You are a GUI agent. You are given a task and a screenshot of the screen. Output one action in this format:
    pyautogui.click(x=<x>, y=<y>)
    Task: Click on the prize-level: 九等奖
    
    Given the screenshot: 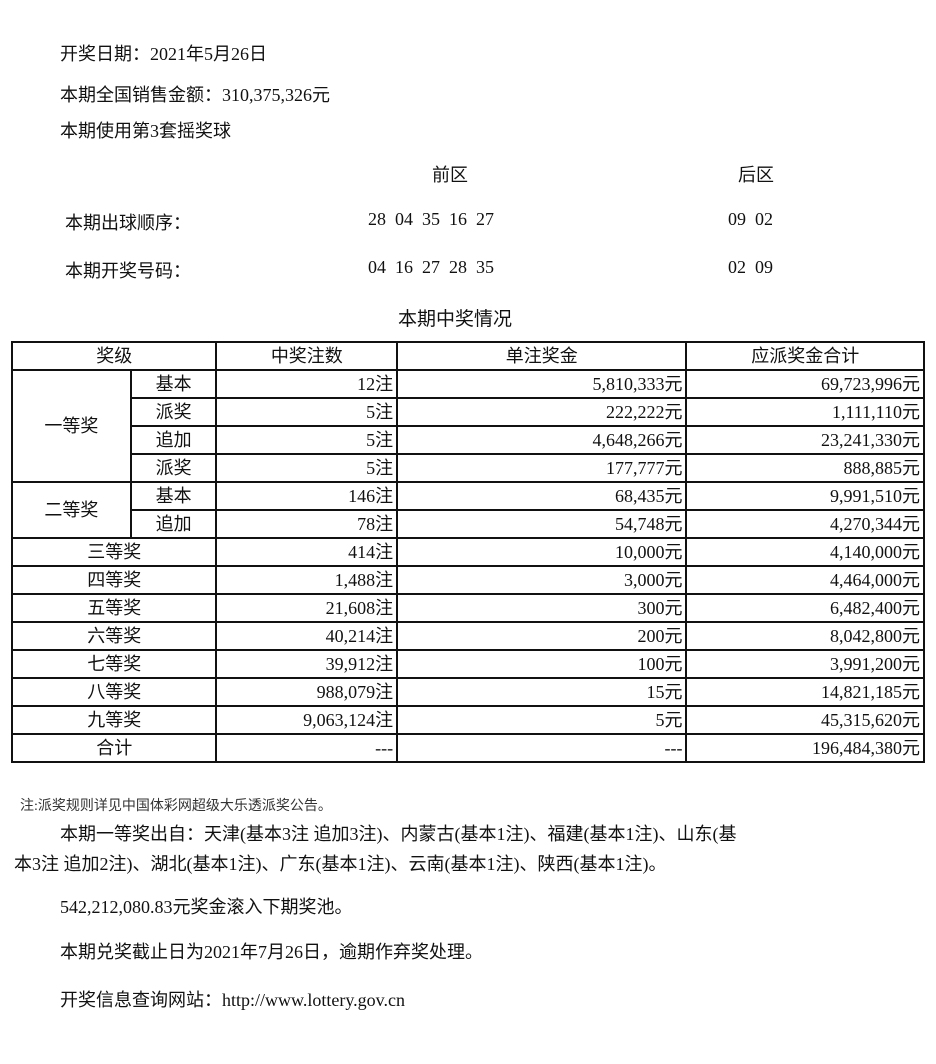 What is the action you would take?
    pyautogui.click(x=114, y=720)
    